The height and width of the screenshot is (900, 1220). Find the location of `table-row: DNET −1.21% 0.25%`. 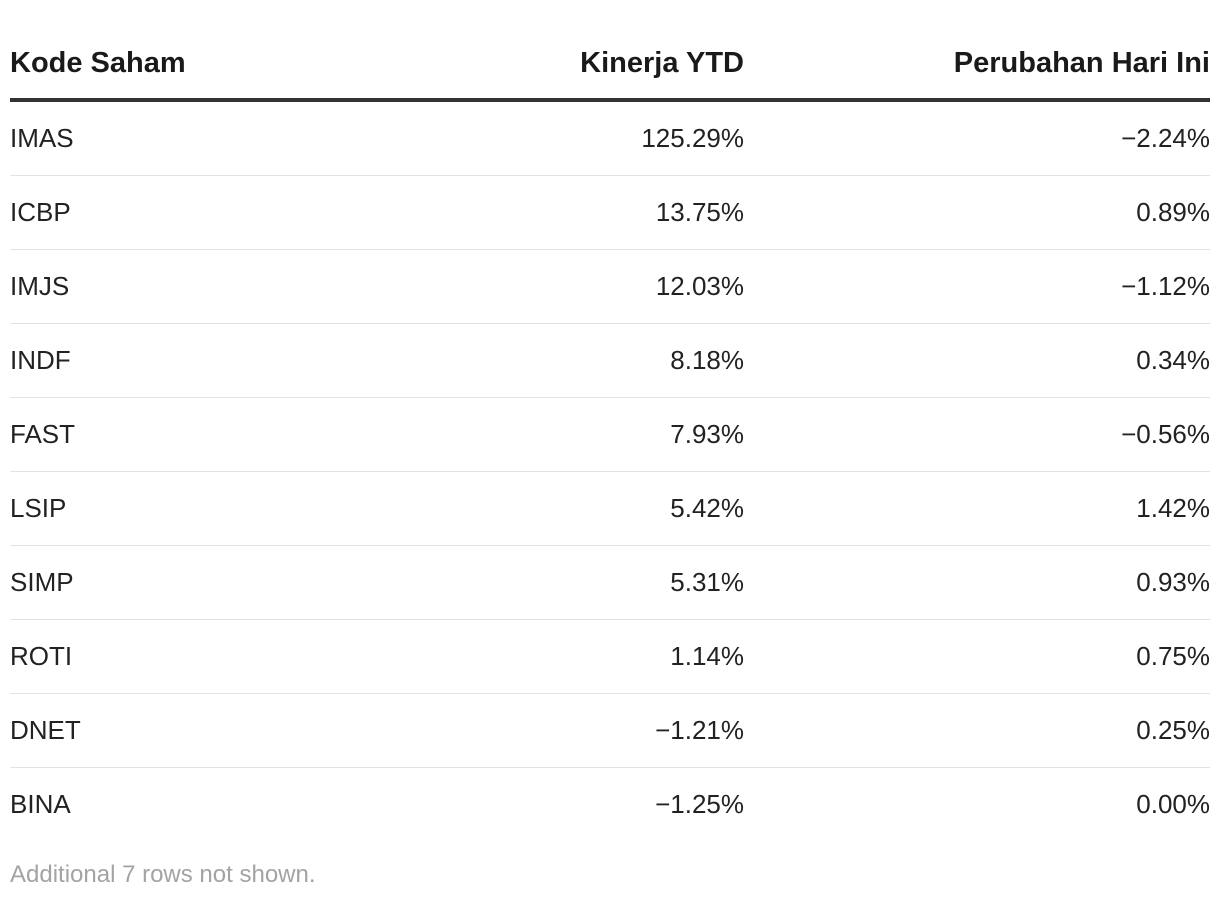

table-row: DNET −1.21% 0.25% is located at coordinates (610, 730).